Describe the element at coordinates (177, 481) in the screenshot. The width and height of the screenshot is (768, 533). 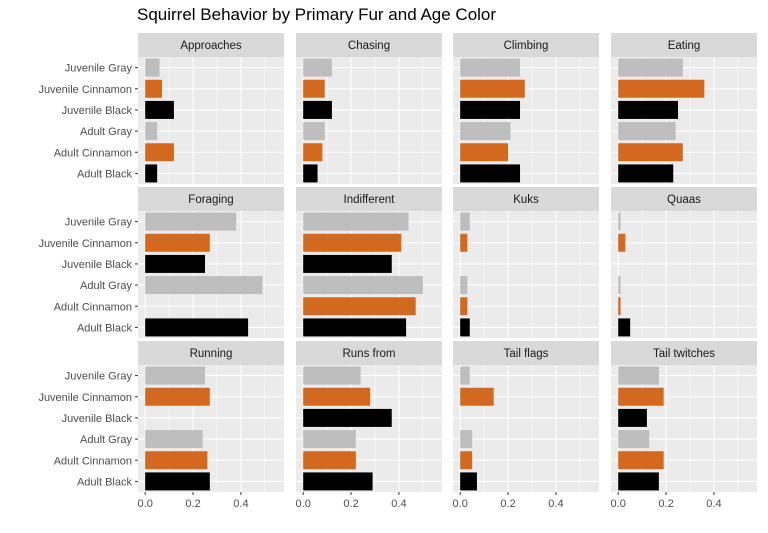
I see `bar-running-adult-black` at that location.